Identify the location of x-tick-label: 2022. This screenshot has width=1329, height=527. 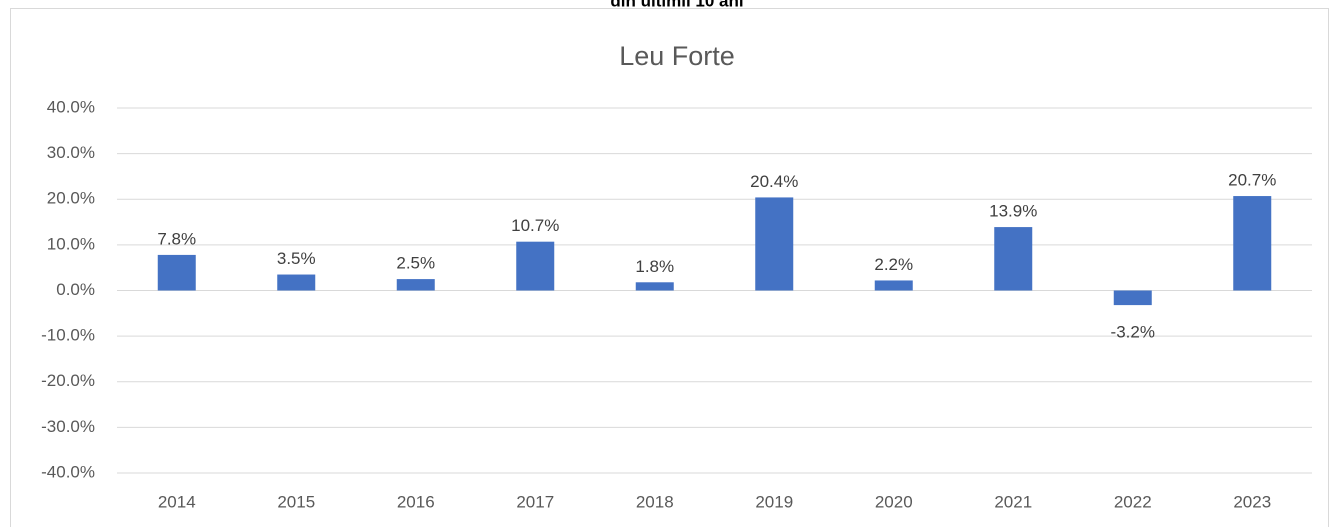
(1133, 501).